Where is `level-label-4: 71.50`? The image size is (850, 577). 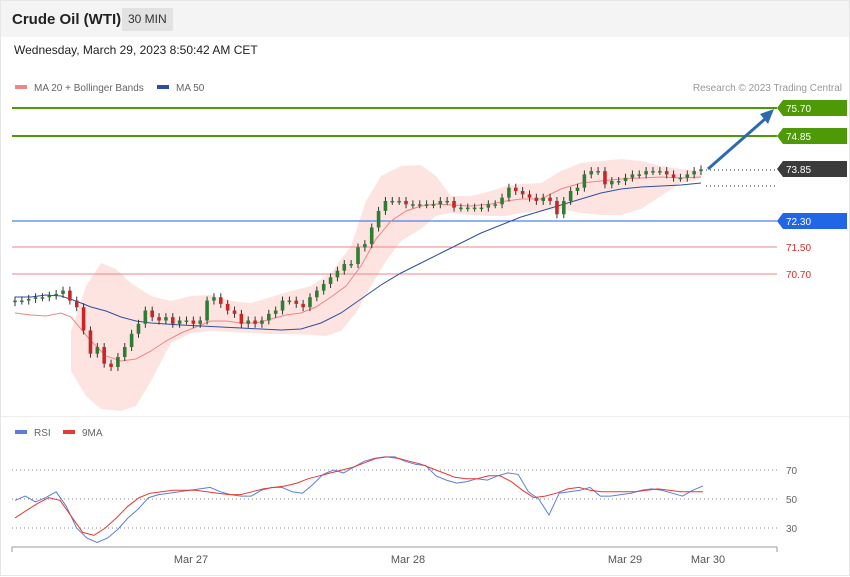 level-label-4: 71.50 is located at coordinates (798, 248).